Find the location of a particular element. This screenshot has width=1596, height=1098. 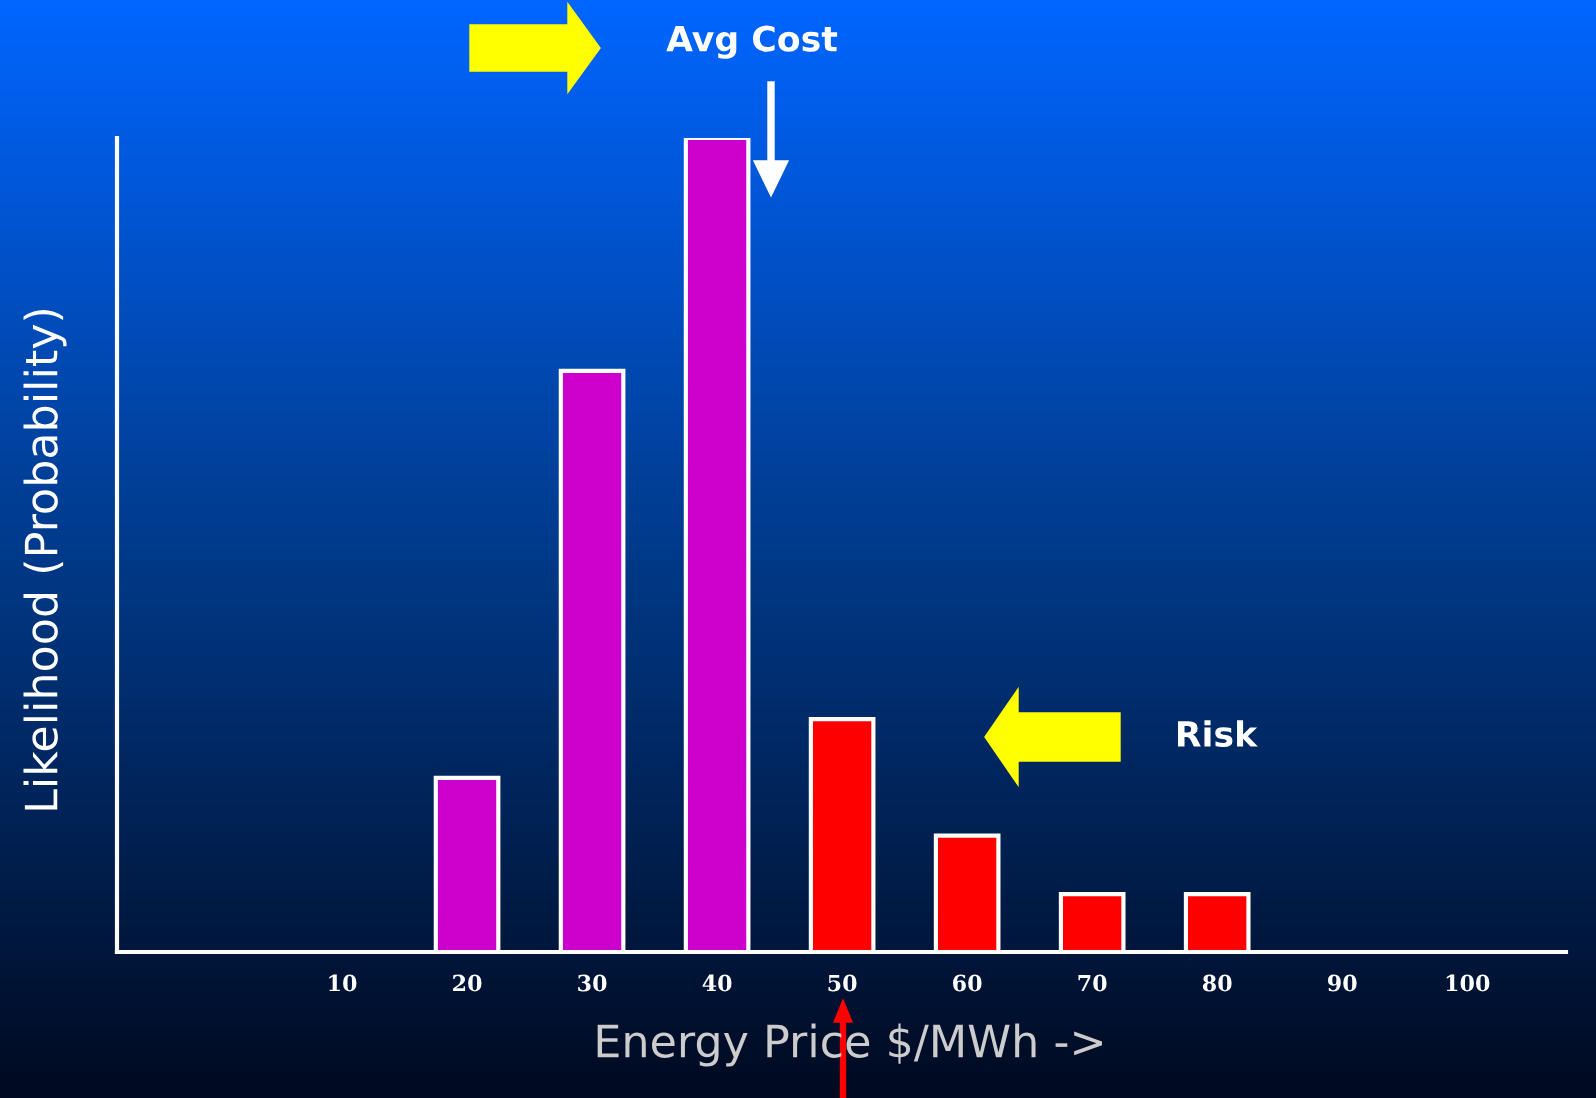

y-axis-title: Likelihood (Probability) is located at coordinates (45, 559).